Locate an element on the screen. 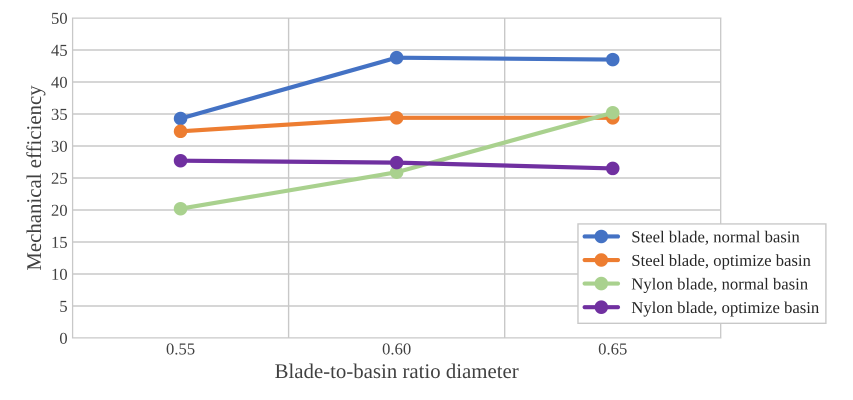  y-tick-label: 0 is located at coordinates (64, 338).